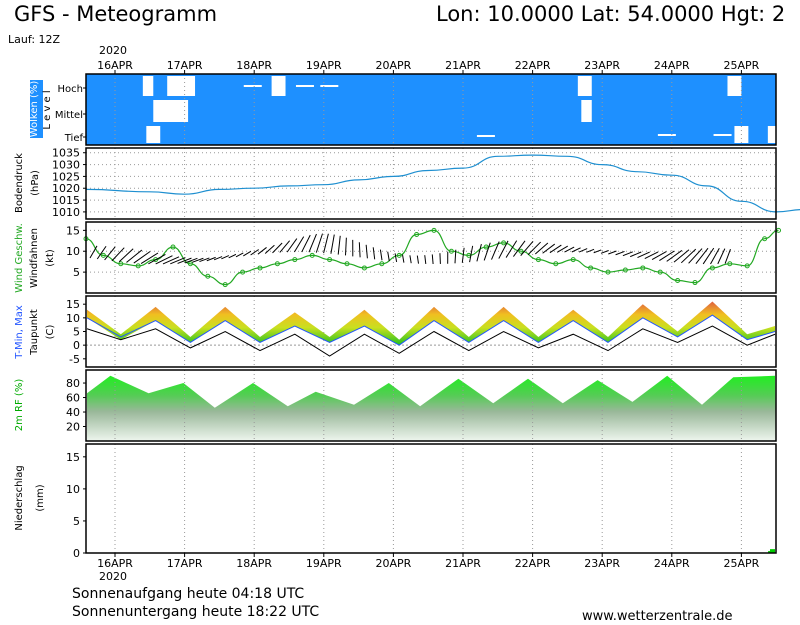  What do you see at coordinates (74, 359) in the screenshot?
I see `temp-y-tick-label: -5` at bounding box center [74, 359].